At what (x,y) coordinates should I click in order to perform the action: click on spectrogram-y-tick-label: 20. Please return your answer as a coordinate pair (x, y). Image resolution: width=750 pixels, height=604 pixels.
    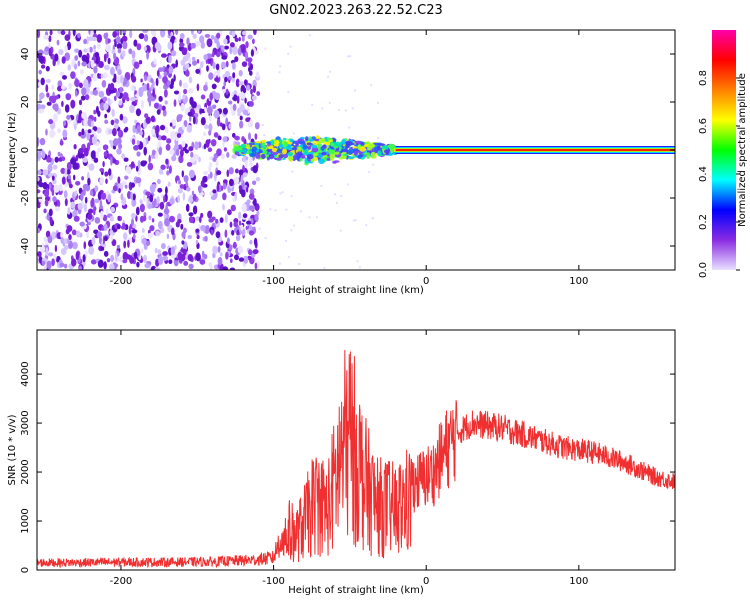
    Looking at the image, I should click on (25, 102).